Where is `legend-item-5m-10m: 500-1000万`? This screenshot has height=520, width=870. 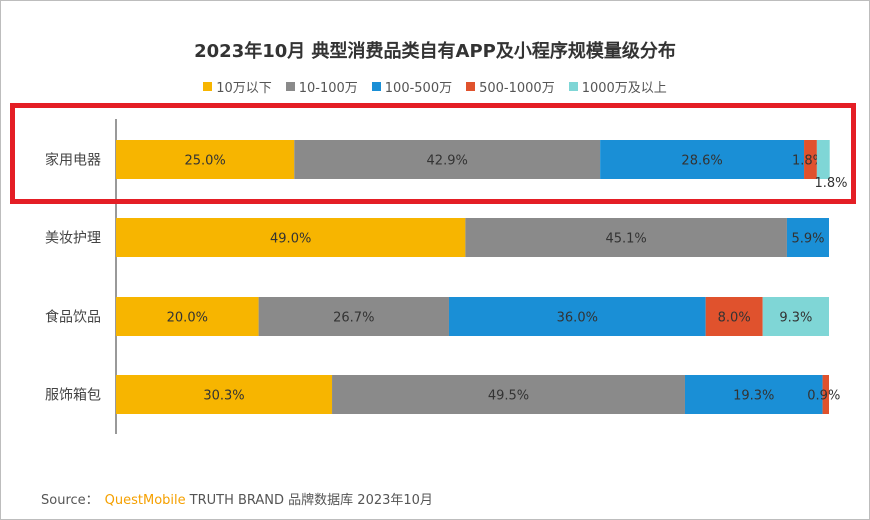
legend-item-5m-10m: 500-1000万 is located at coordinates (510, 86).